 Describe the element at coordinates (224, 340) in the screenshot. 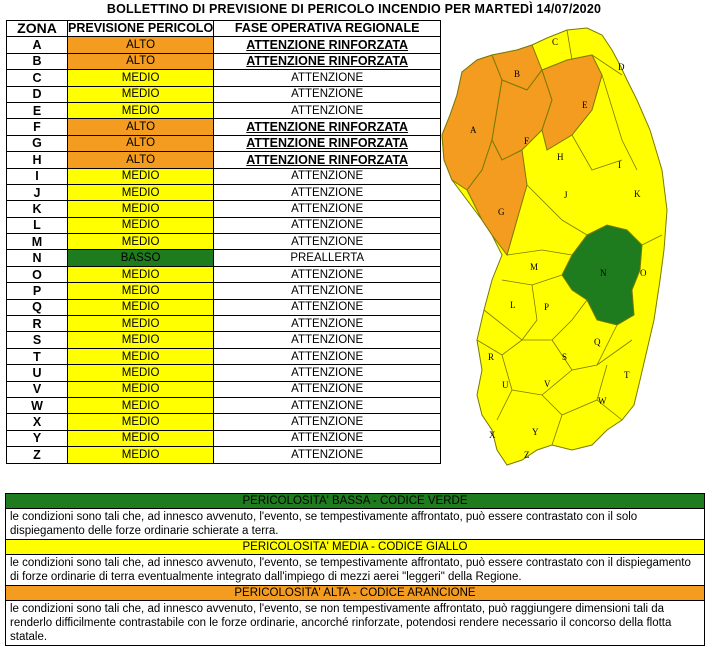

I see `table-row: S MEDIO ATTENZIONE` at that location.